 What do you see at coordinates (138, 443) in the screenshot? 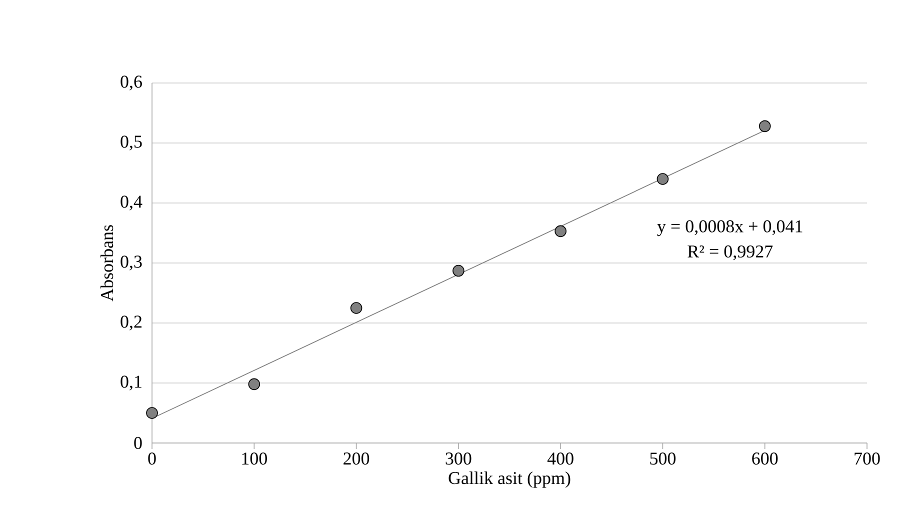
I see `y-tick-label: 0` at bounding box center [138, 443].